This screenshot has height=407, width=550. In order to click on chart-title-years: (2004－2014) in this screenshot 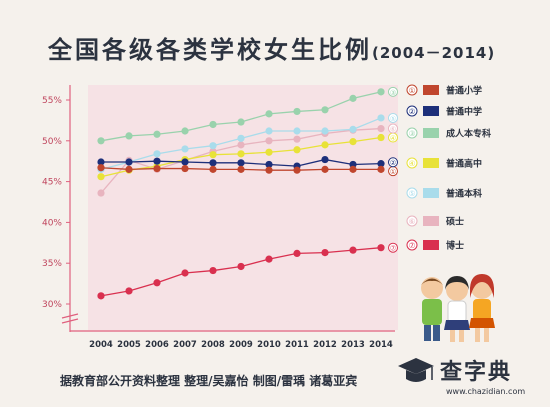, I will do `click(434, 53)`.